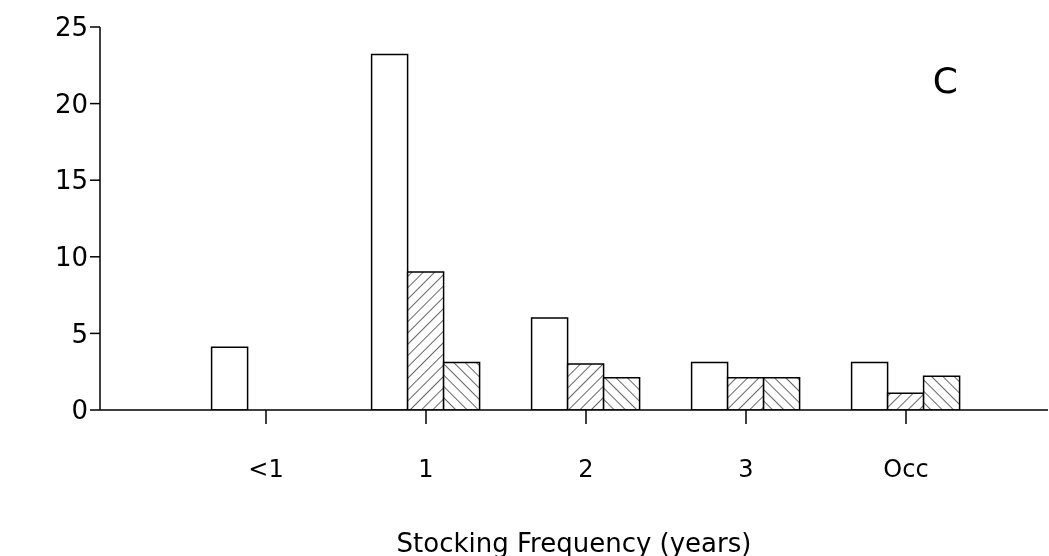 The image size is (1049, 556). Describe the element at coordinates (945, 80) in the screenshot. I see `annotation: C` at that location.